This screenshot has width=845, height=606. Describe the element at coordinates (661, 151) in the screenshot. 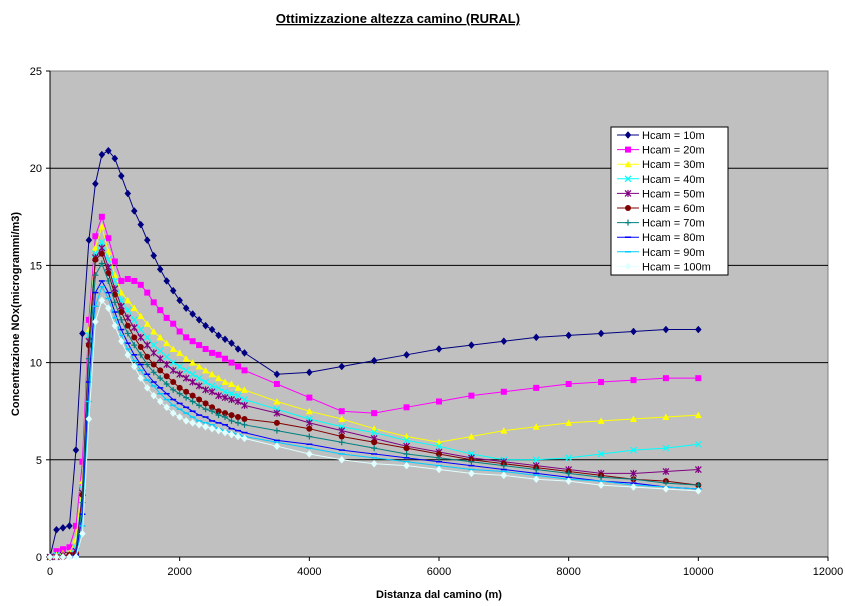

I see `legend-item: Hcam = 20m` at that location.